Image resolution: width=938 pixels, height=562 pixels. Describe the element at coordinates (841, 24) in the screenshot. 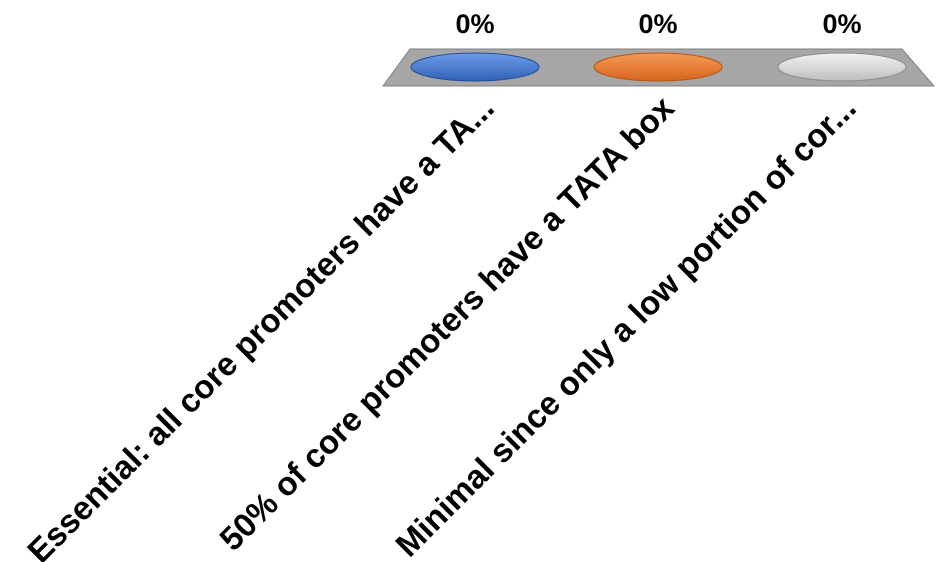

I see `value-label-3: 0%` at that location.